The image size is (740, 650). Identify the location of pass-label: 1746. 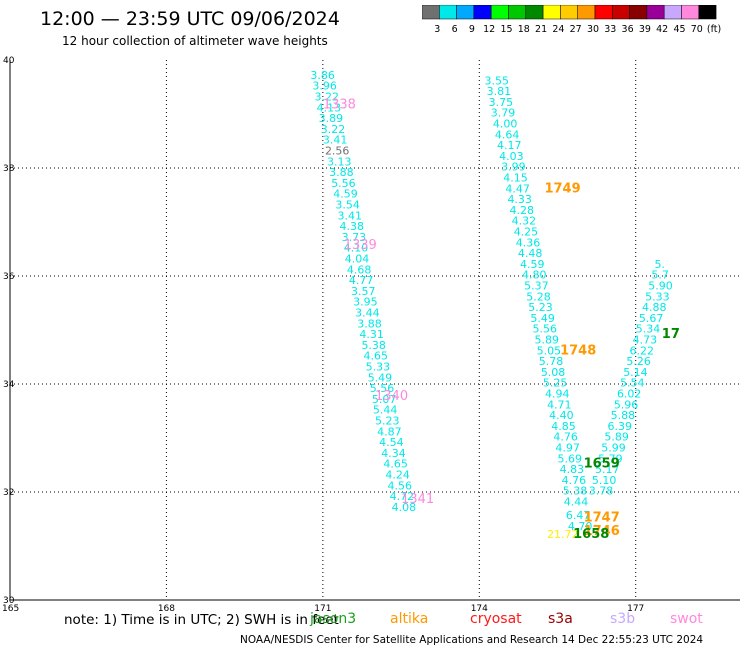
(602, 531).